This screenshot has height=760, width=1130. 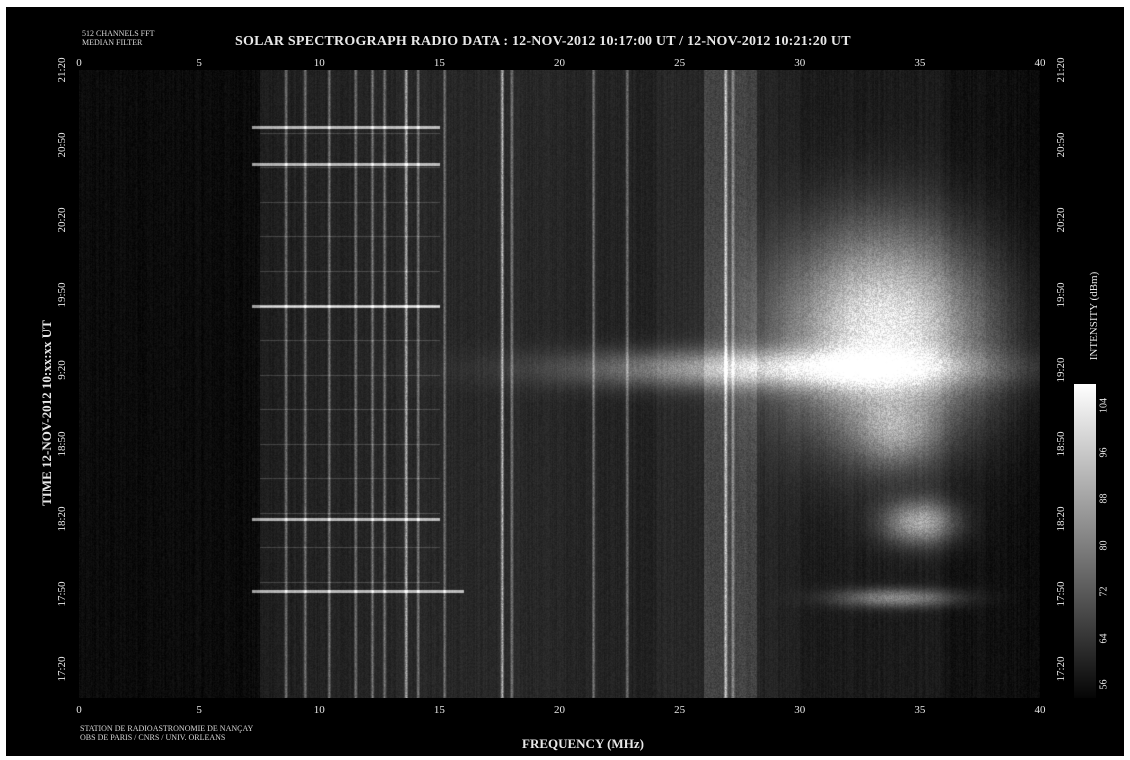 I want to click on y-tick-left-4: 9:20, so click(x=62, y=369).